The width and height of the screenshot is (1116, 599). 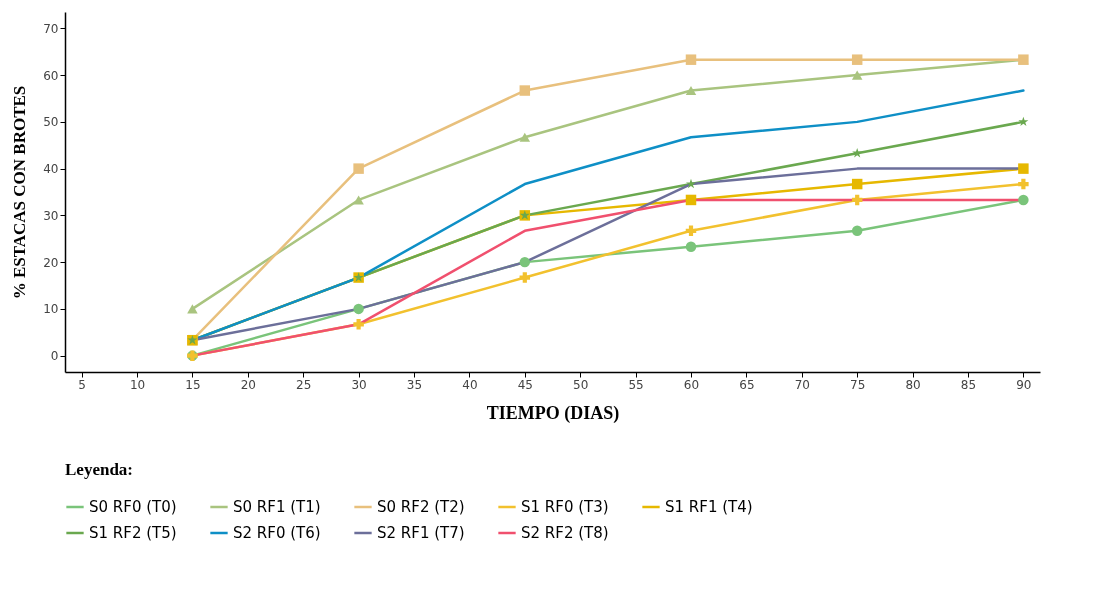 I want to click on legend-title: Leyenda:, so click(x=99, y=469).